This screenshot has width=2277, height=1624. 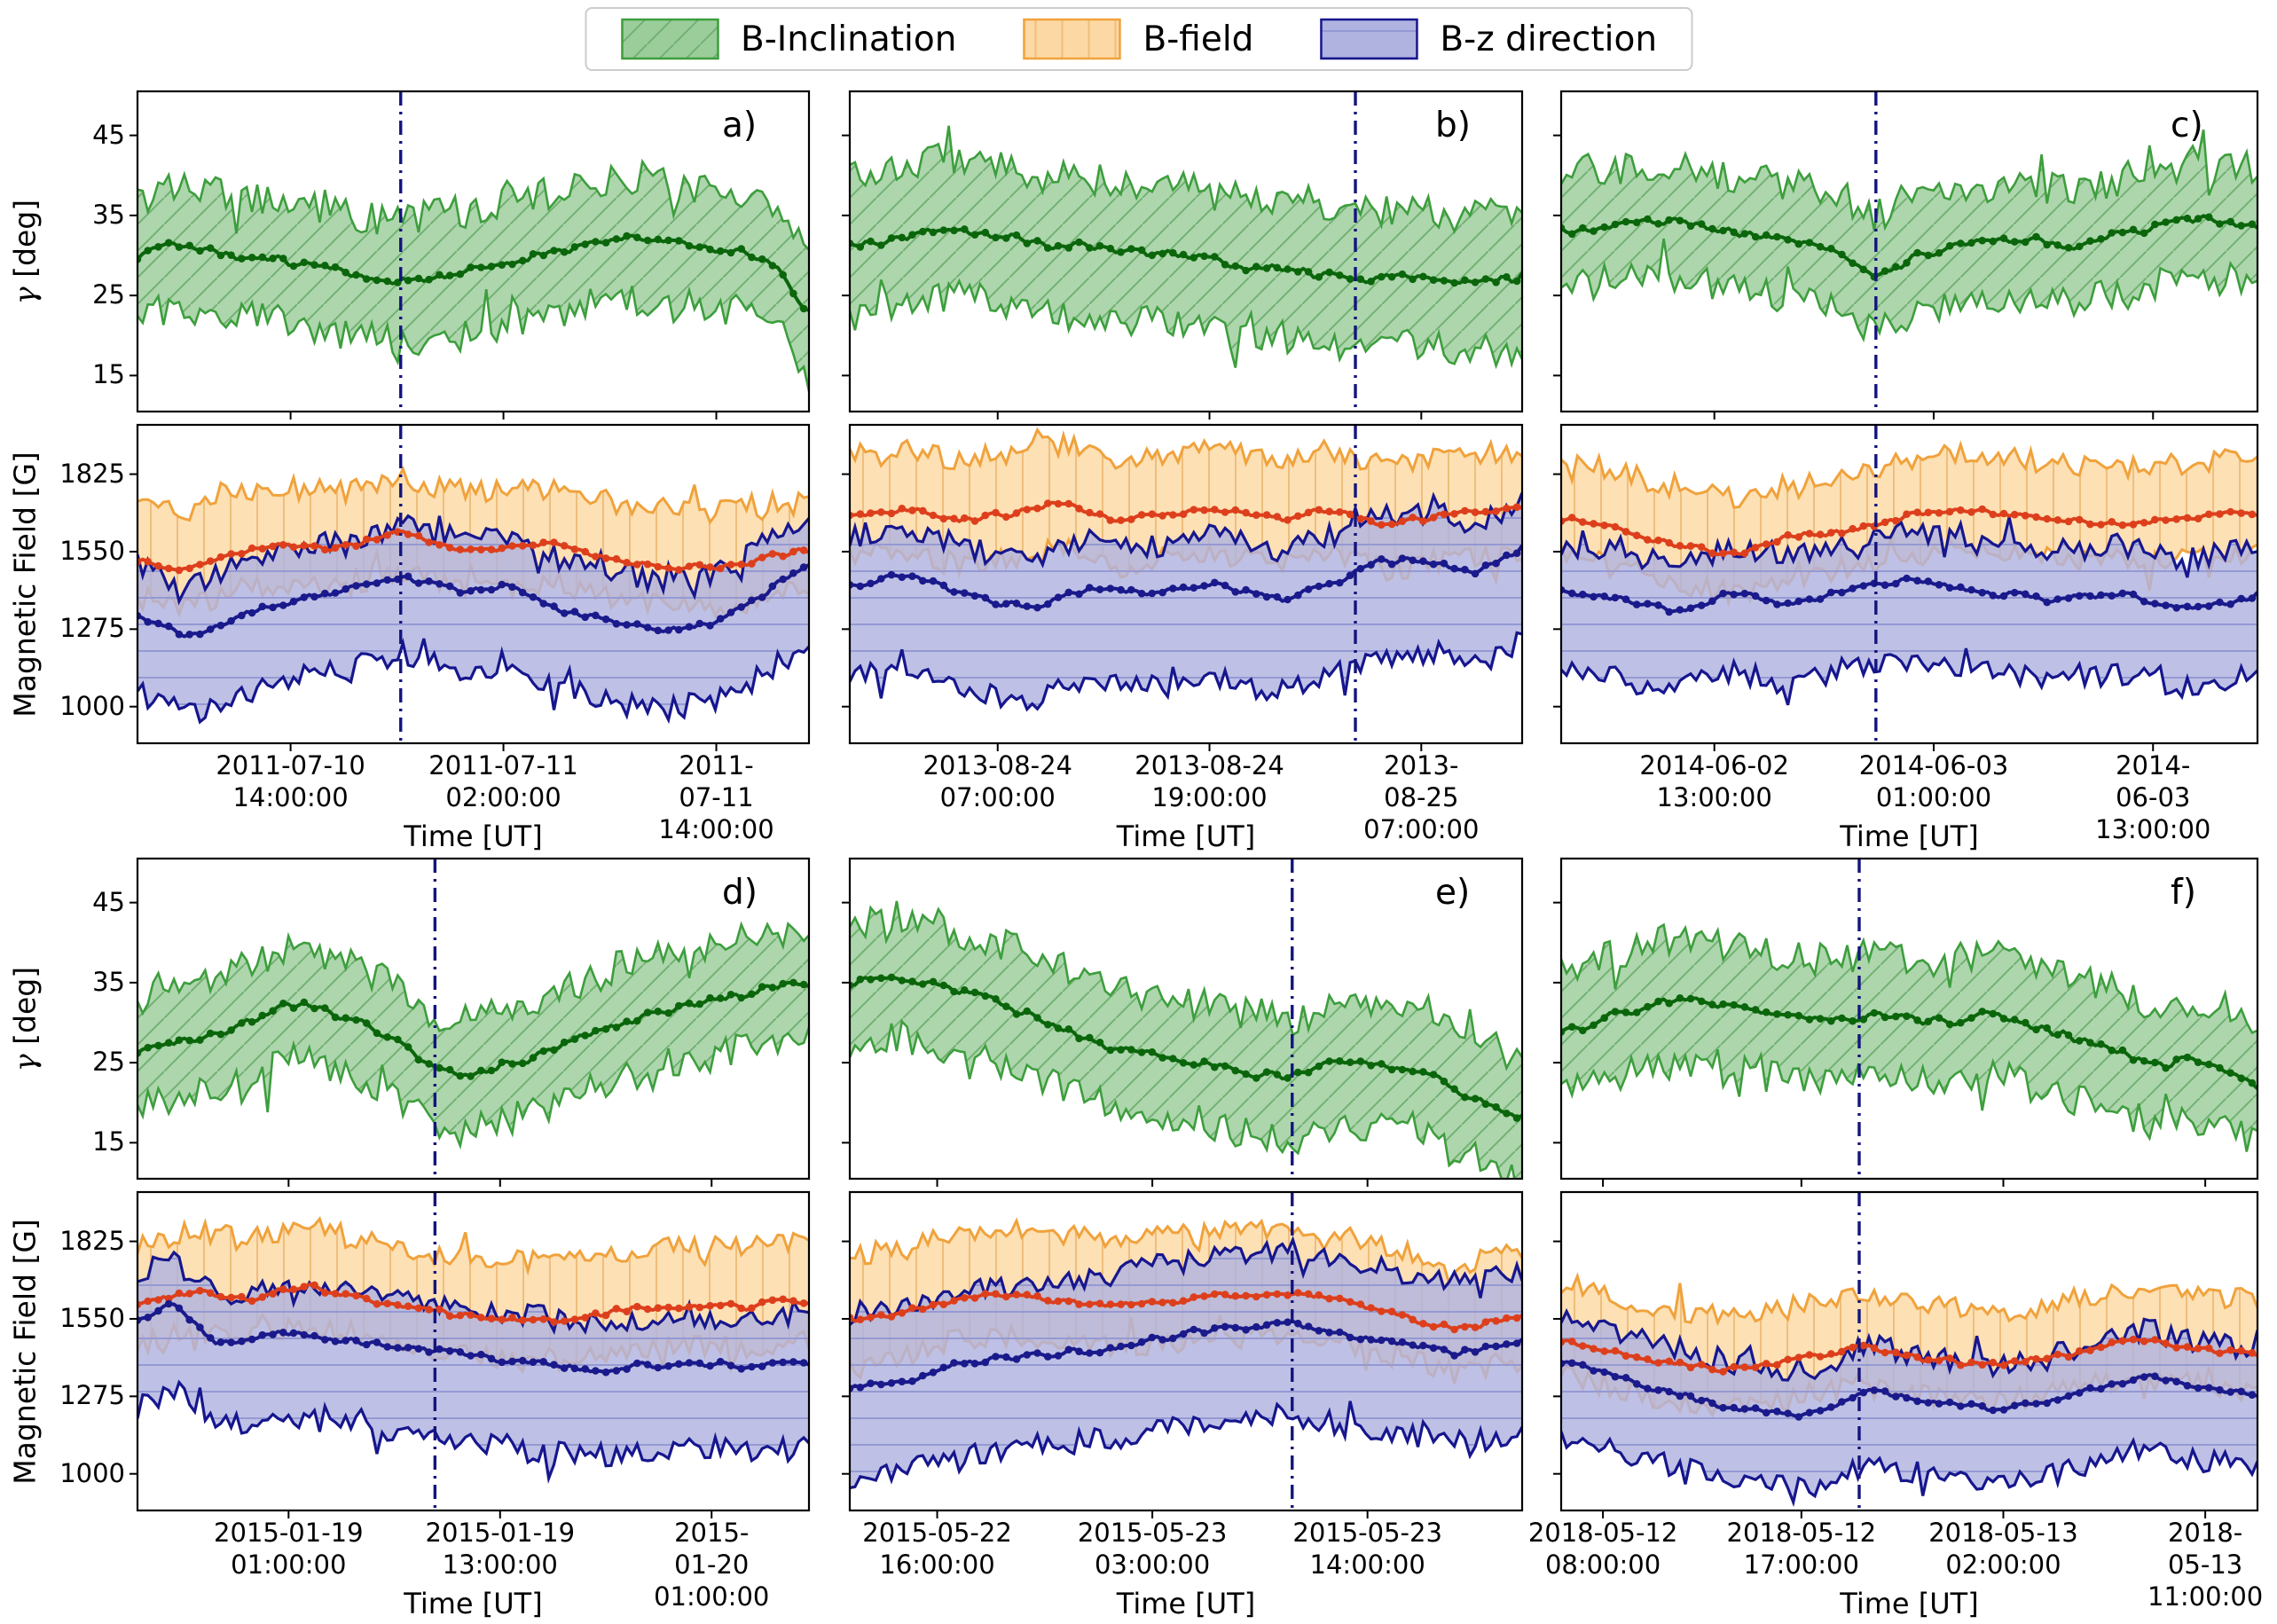 What do you see at coordinates (712, 1565) in the screenshot?
I see `panel-d-xtick-2: 2015-01-20 01:00:00` at bounding box center [712, 1565].